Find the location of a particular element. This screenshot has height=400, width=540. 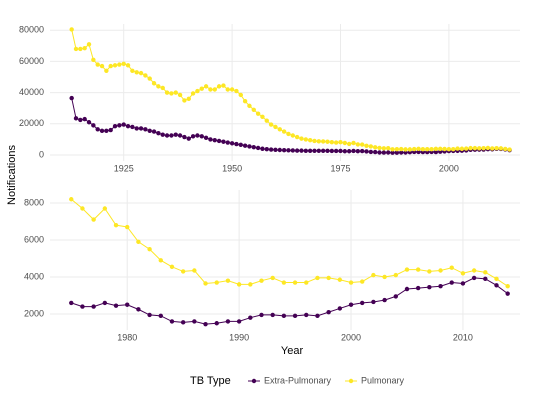

y-tick-label: 2000 is located at coordinates (34, 313).